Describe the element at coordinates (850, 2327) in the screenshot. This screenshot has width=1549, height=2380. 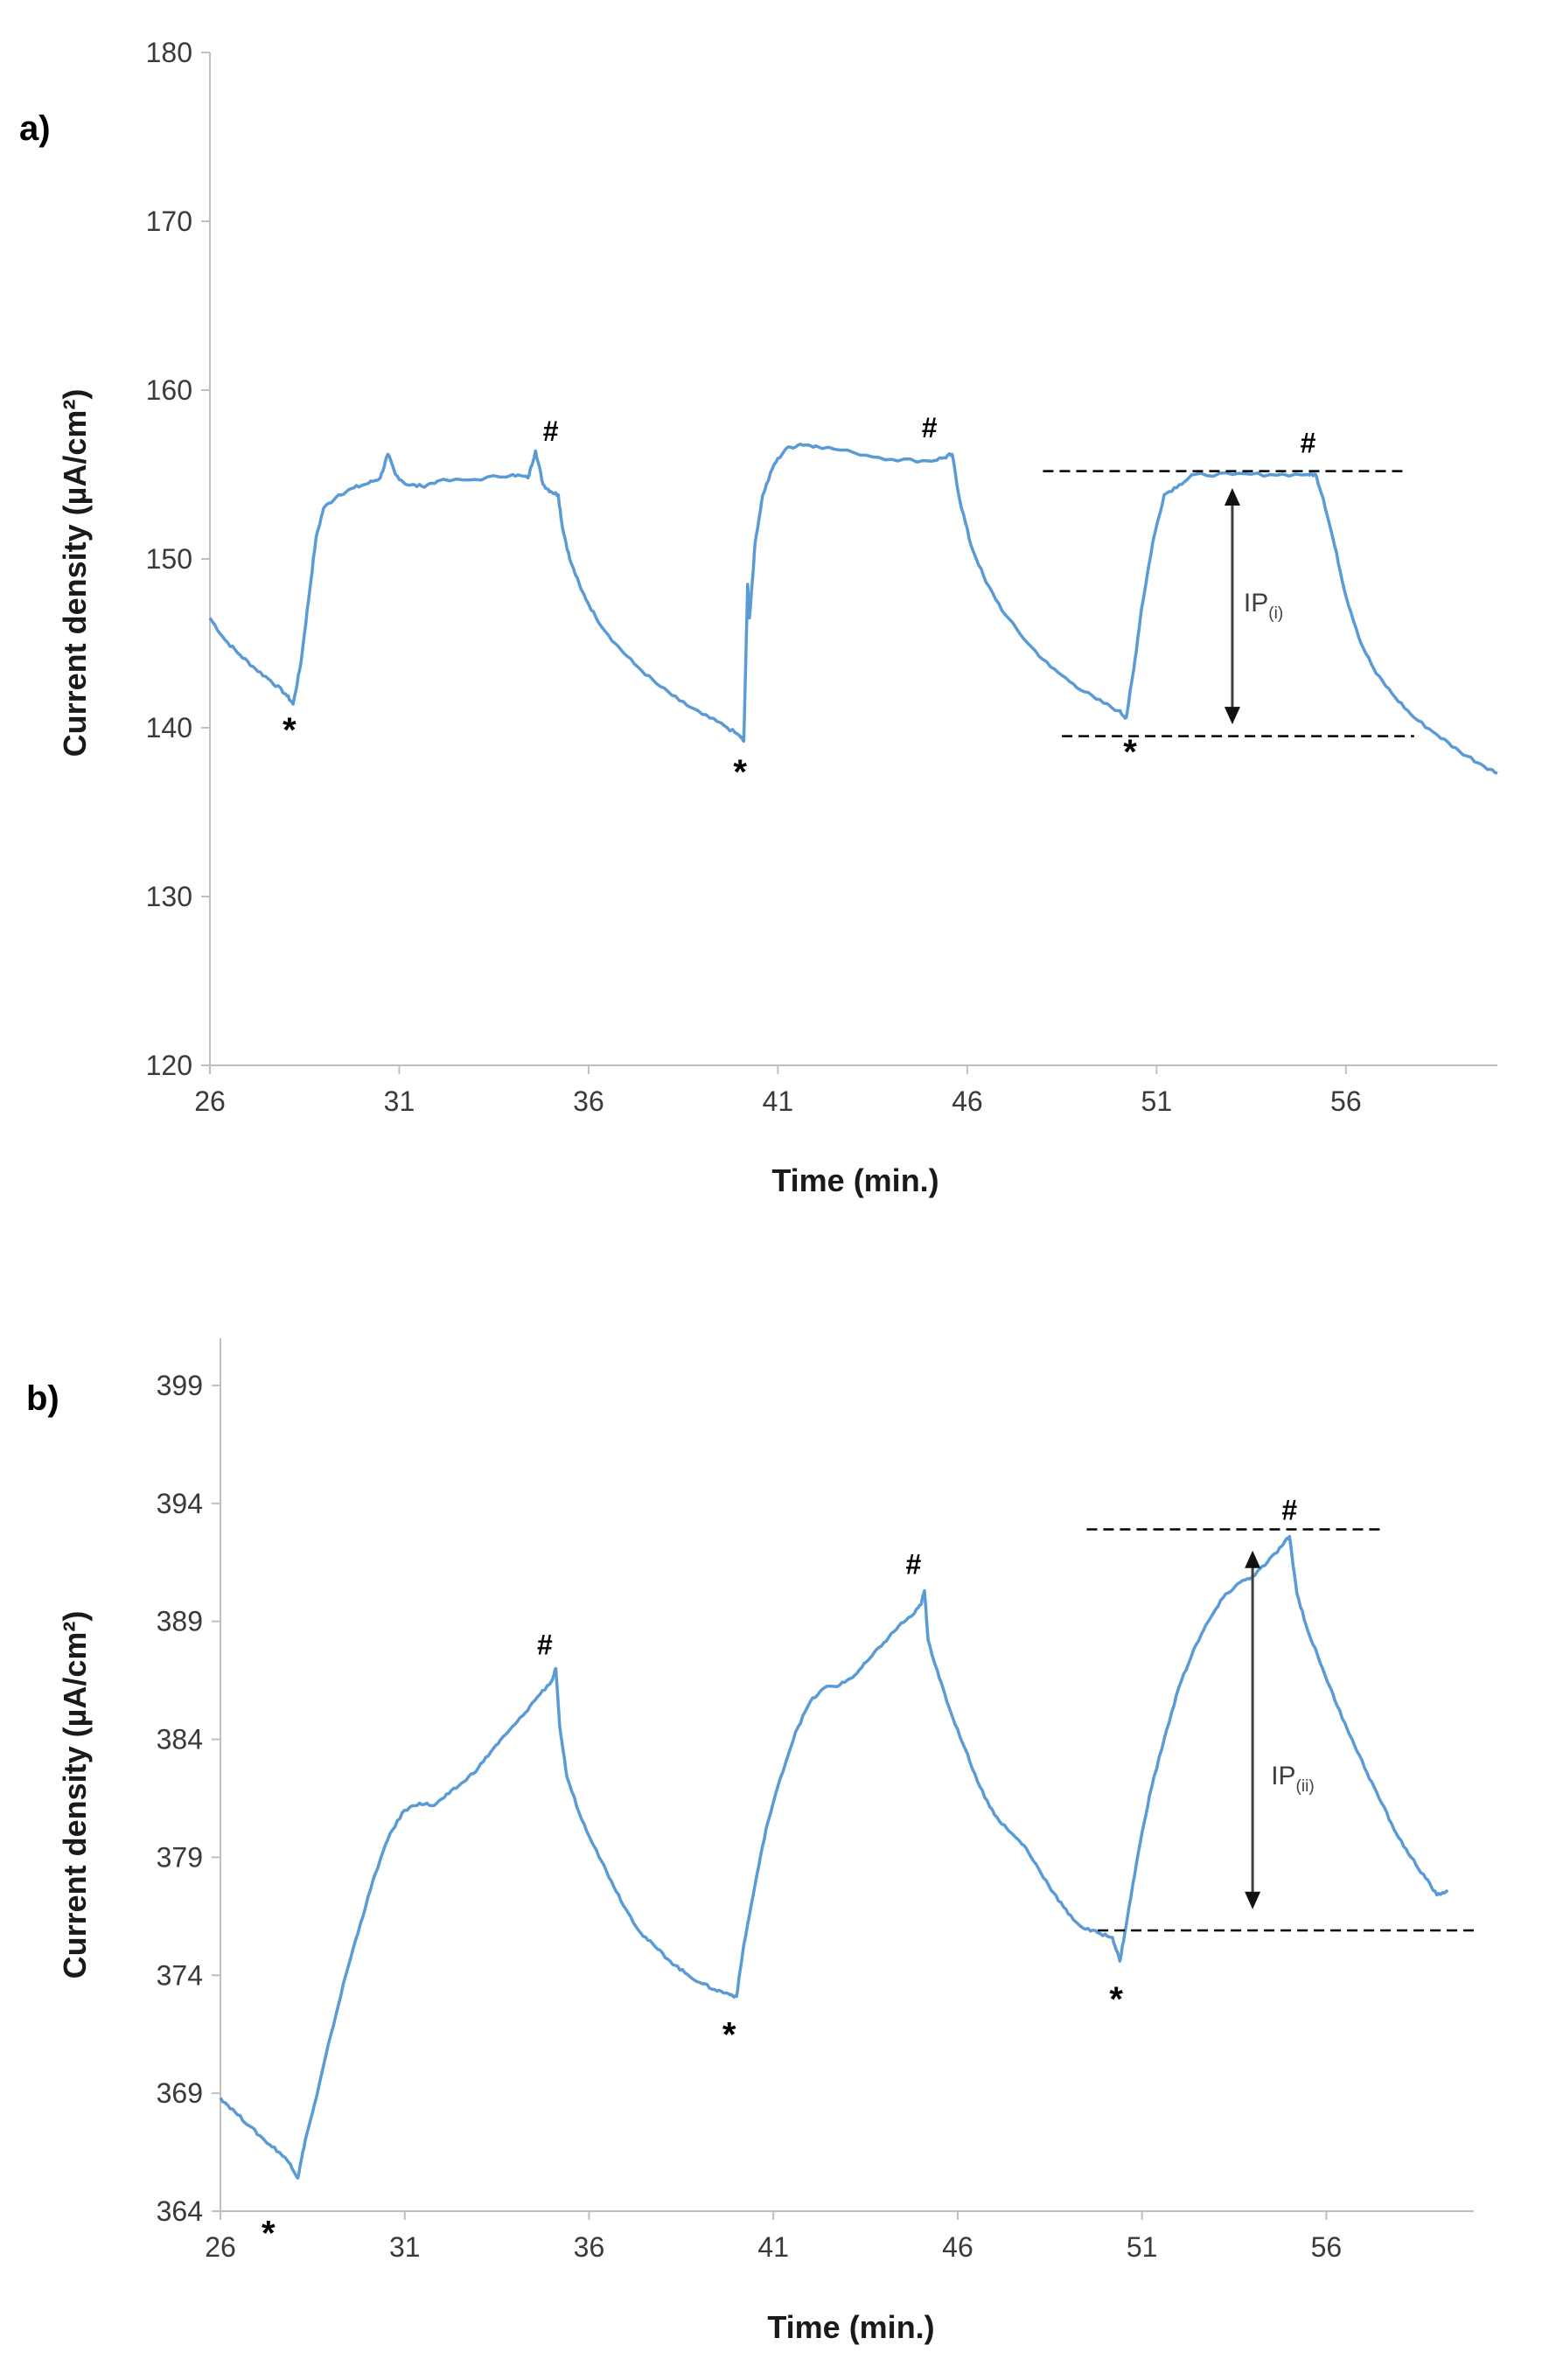
I see `panel-b-x-axis-title: Time (min.)` at that location.